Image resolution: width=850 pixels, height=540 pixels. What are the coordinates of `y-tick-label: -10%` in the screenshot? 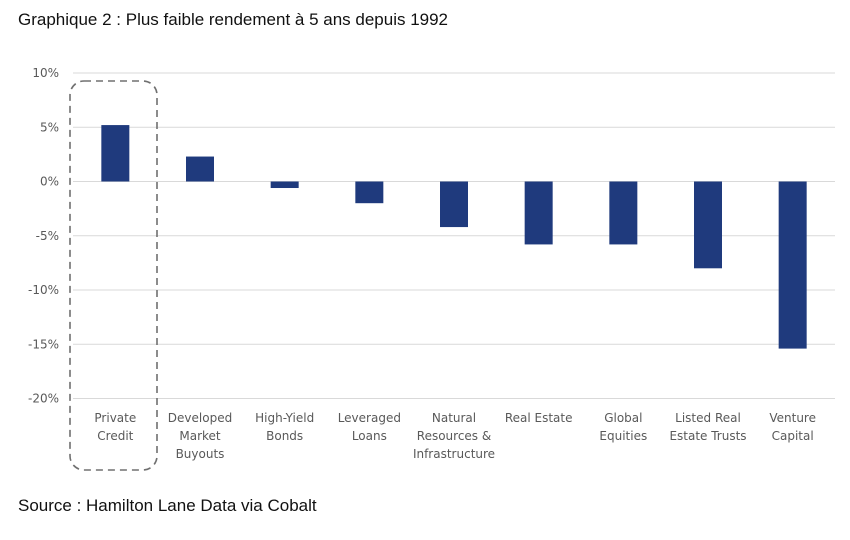 It's located at (43, 290).